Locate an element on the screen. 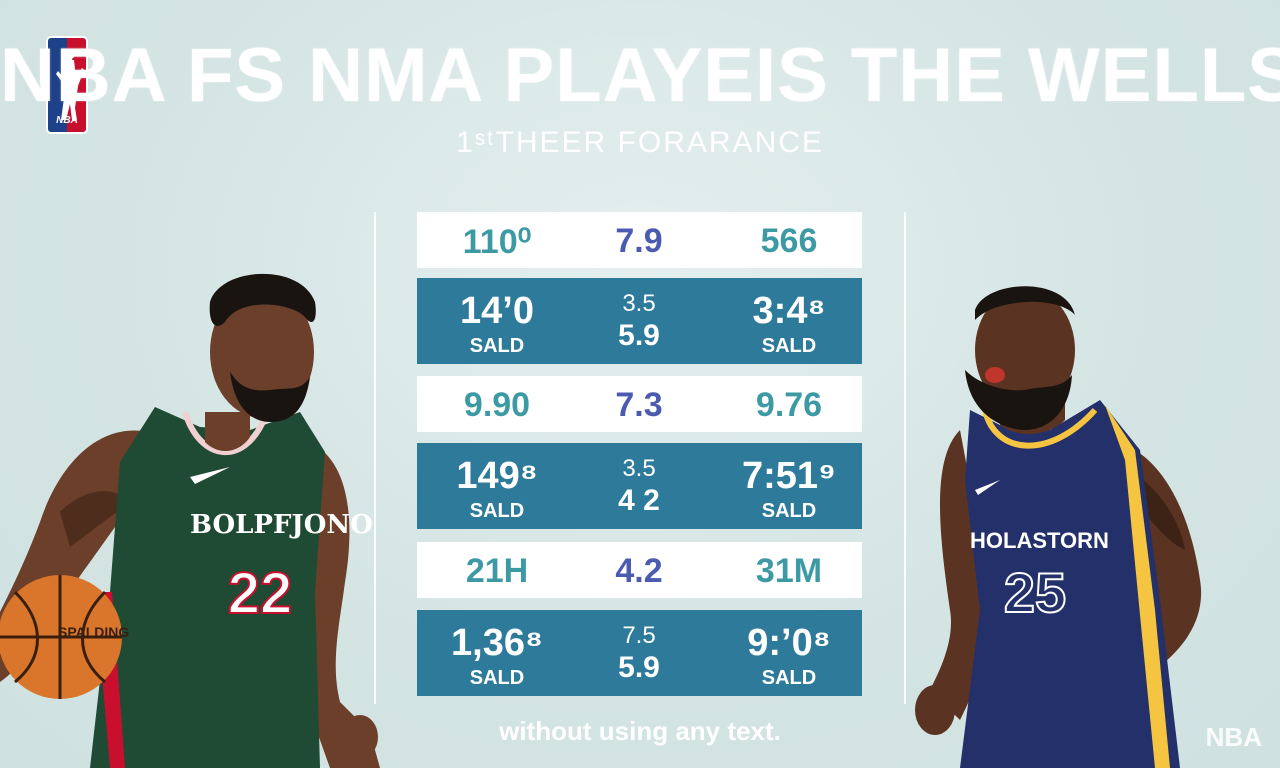 The width and height of the screenshot is (1280, 768). corner-watermark: NBA is located at coordinates (1233, 737).